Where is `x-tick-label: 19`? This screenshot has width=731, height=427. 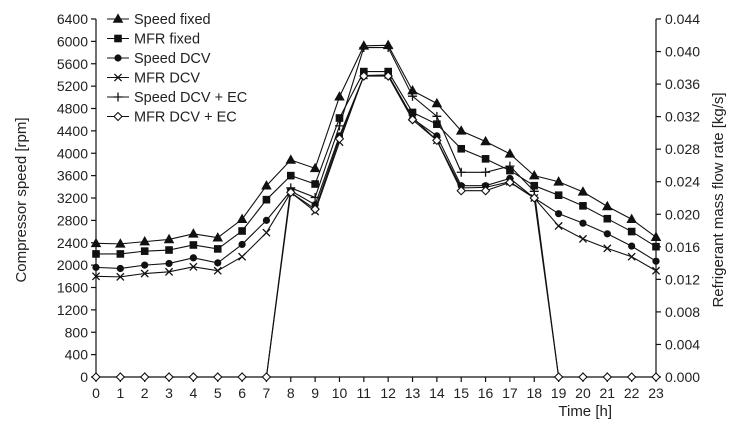 x-tick-label: 19 is located at coordinates (559, 393).